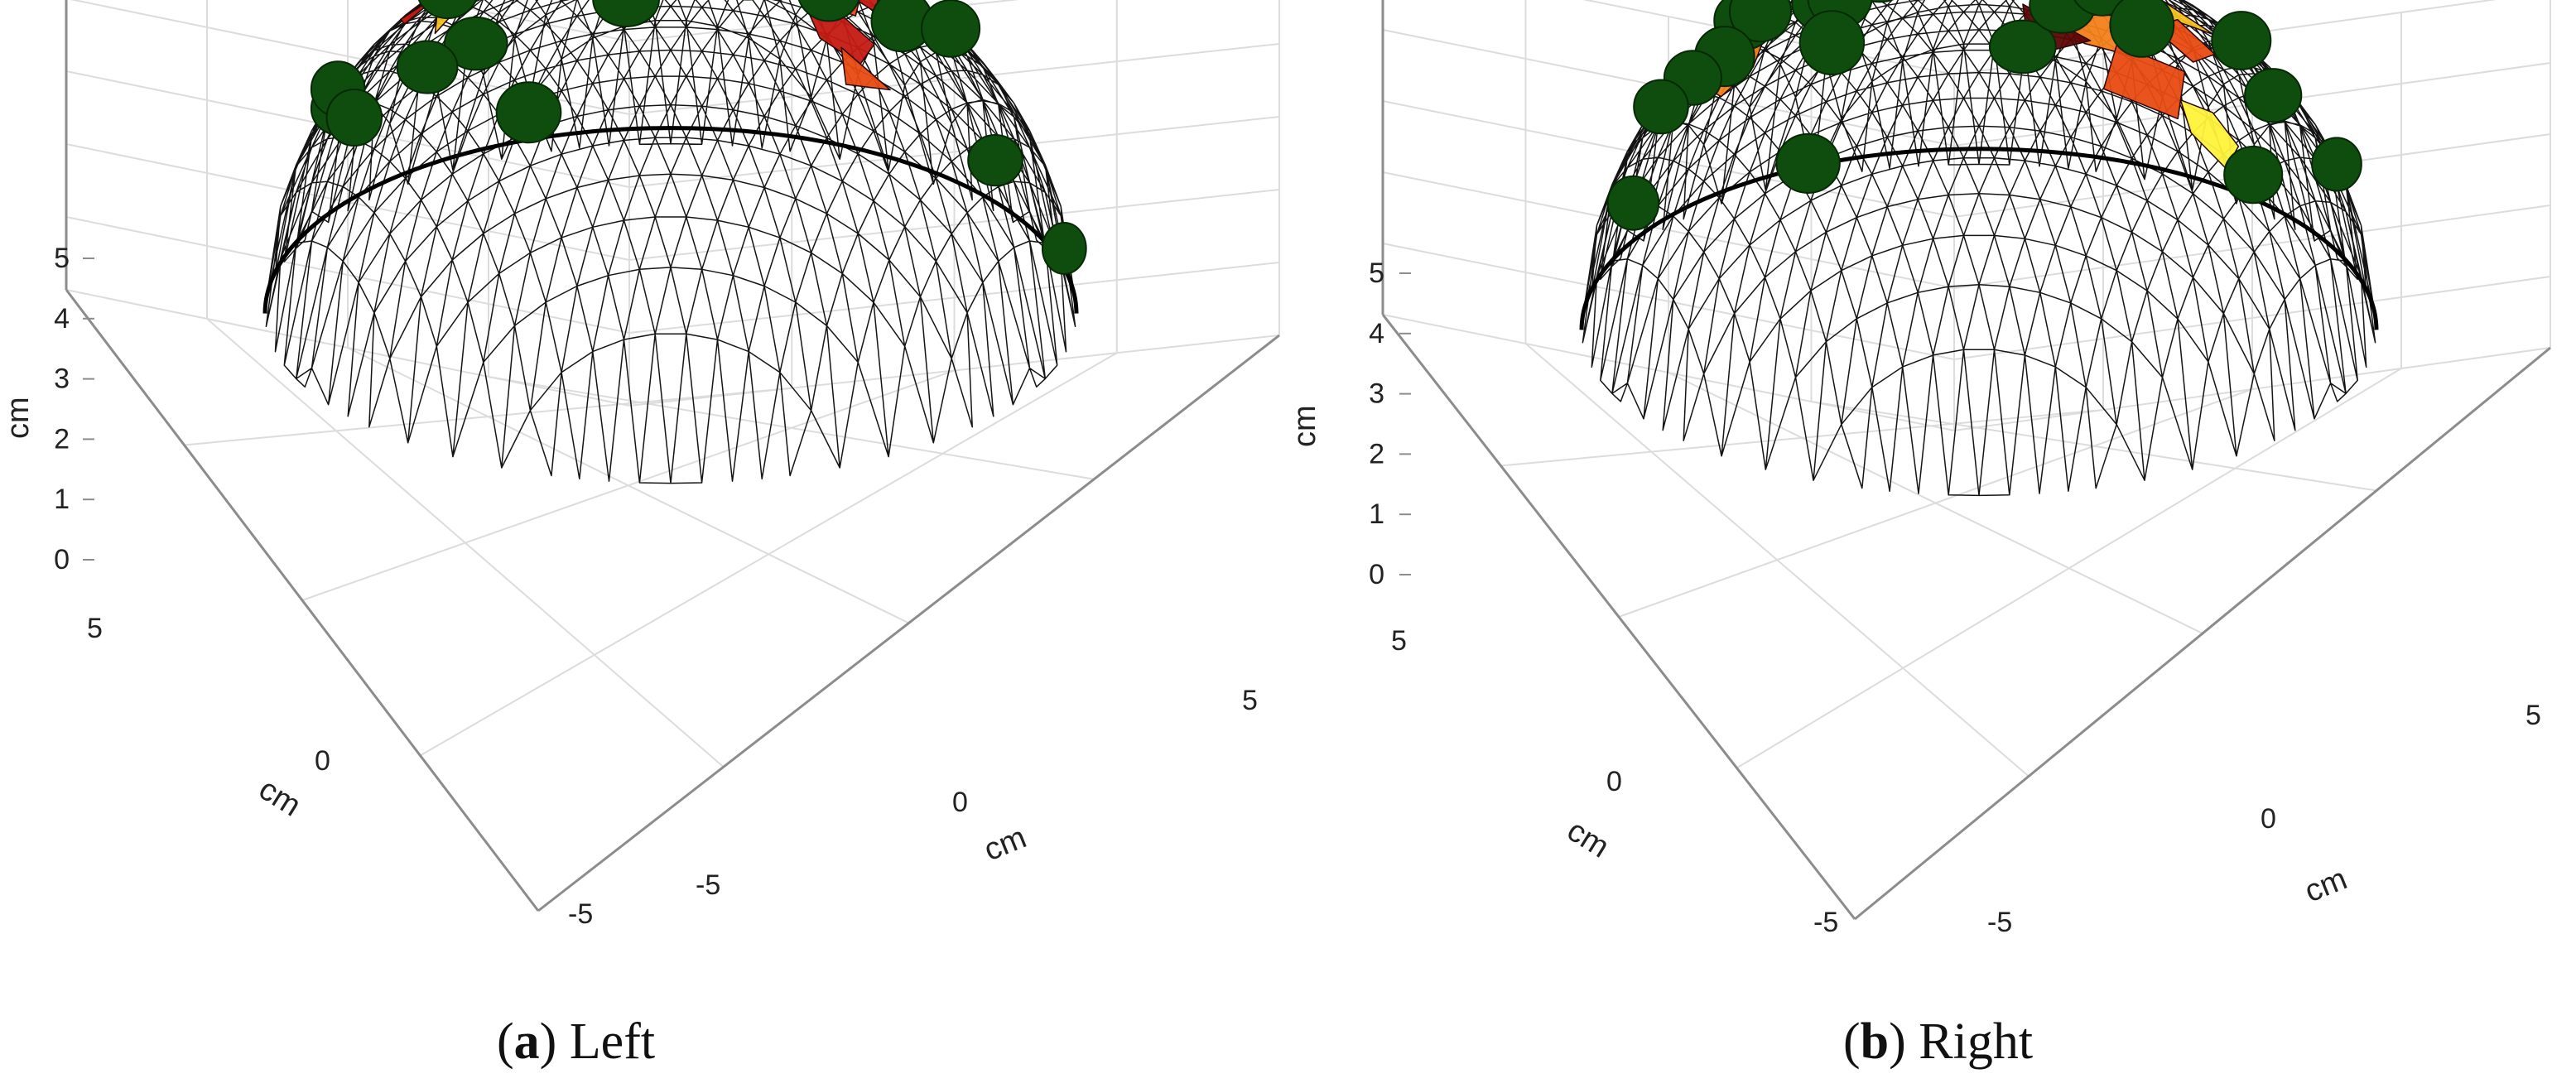  I want to click on caption-b-letter: b, so click(1875, 1041).